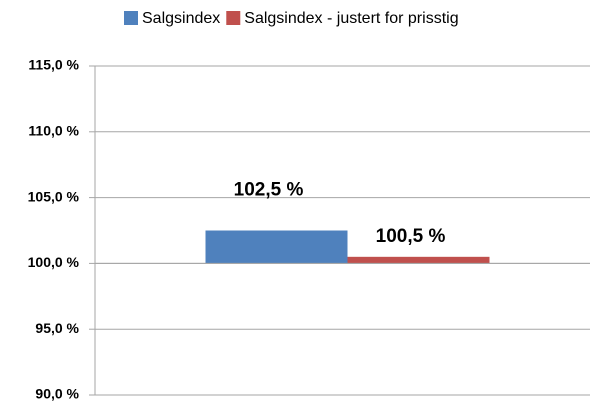  Describe the element at coordinates (57, 394) in the screenshot. I see `y-tick-label: 90,0 %` at that location.